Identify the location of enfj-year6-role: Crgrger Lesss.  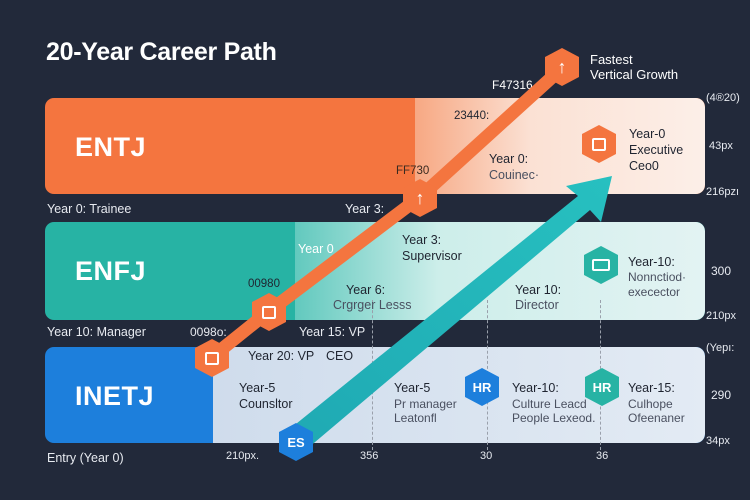
(372, 305).